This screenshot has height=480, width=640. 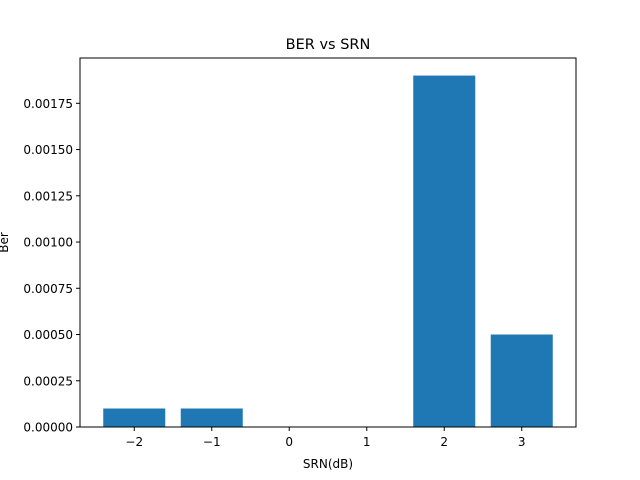 I want to click on x-tick-label: −2, so click(x=134, y=442).